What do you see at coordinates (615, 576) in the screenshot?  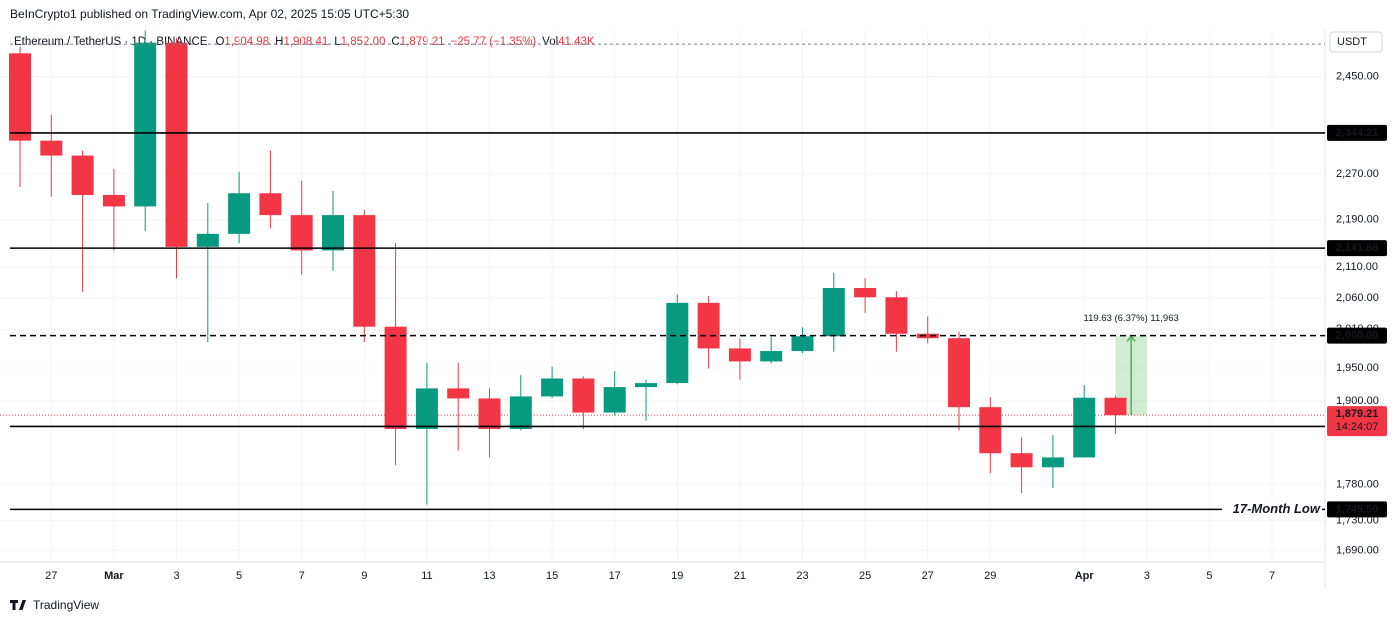 I see `x-tick-label: 17` at bounding box center [615, 576].